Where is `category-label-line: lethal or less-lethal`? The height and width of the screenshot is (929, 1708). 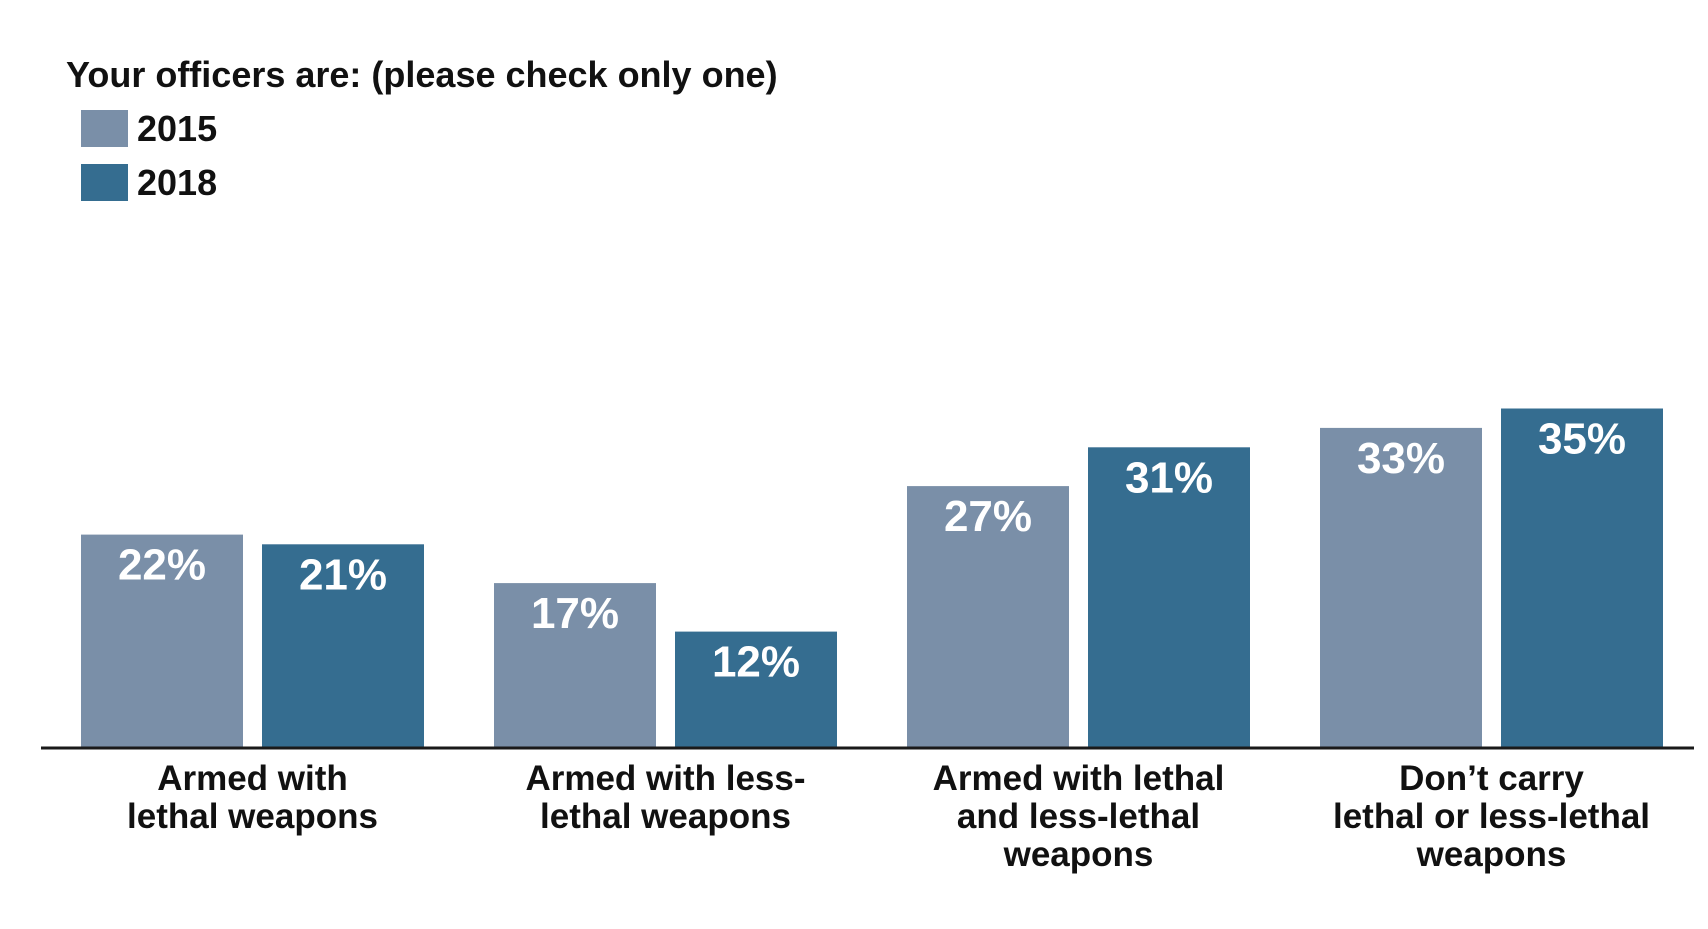 category-label-line: lethal or less-lethal is located at coordinates (1491, 816).